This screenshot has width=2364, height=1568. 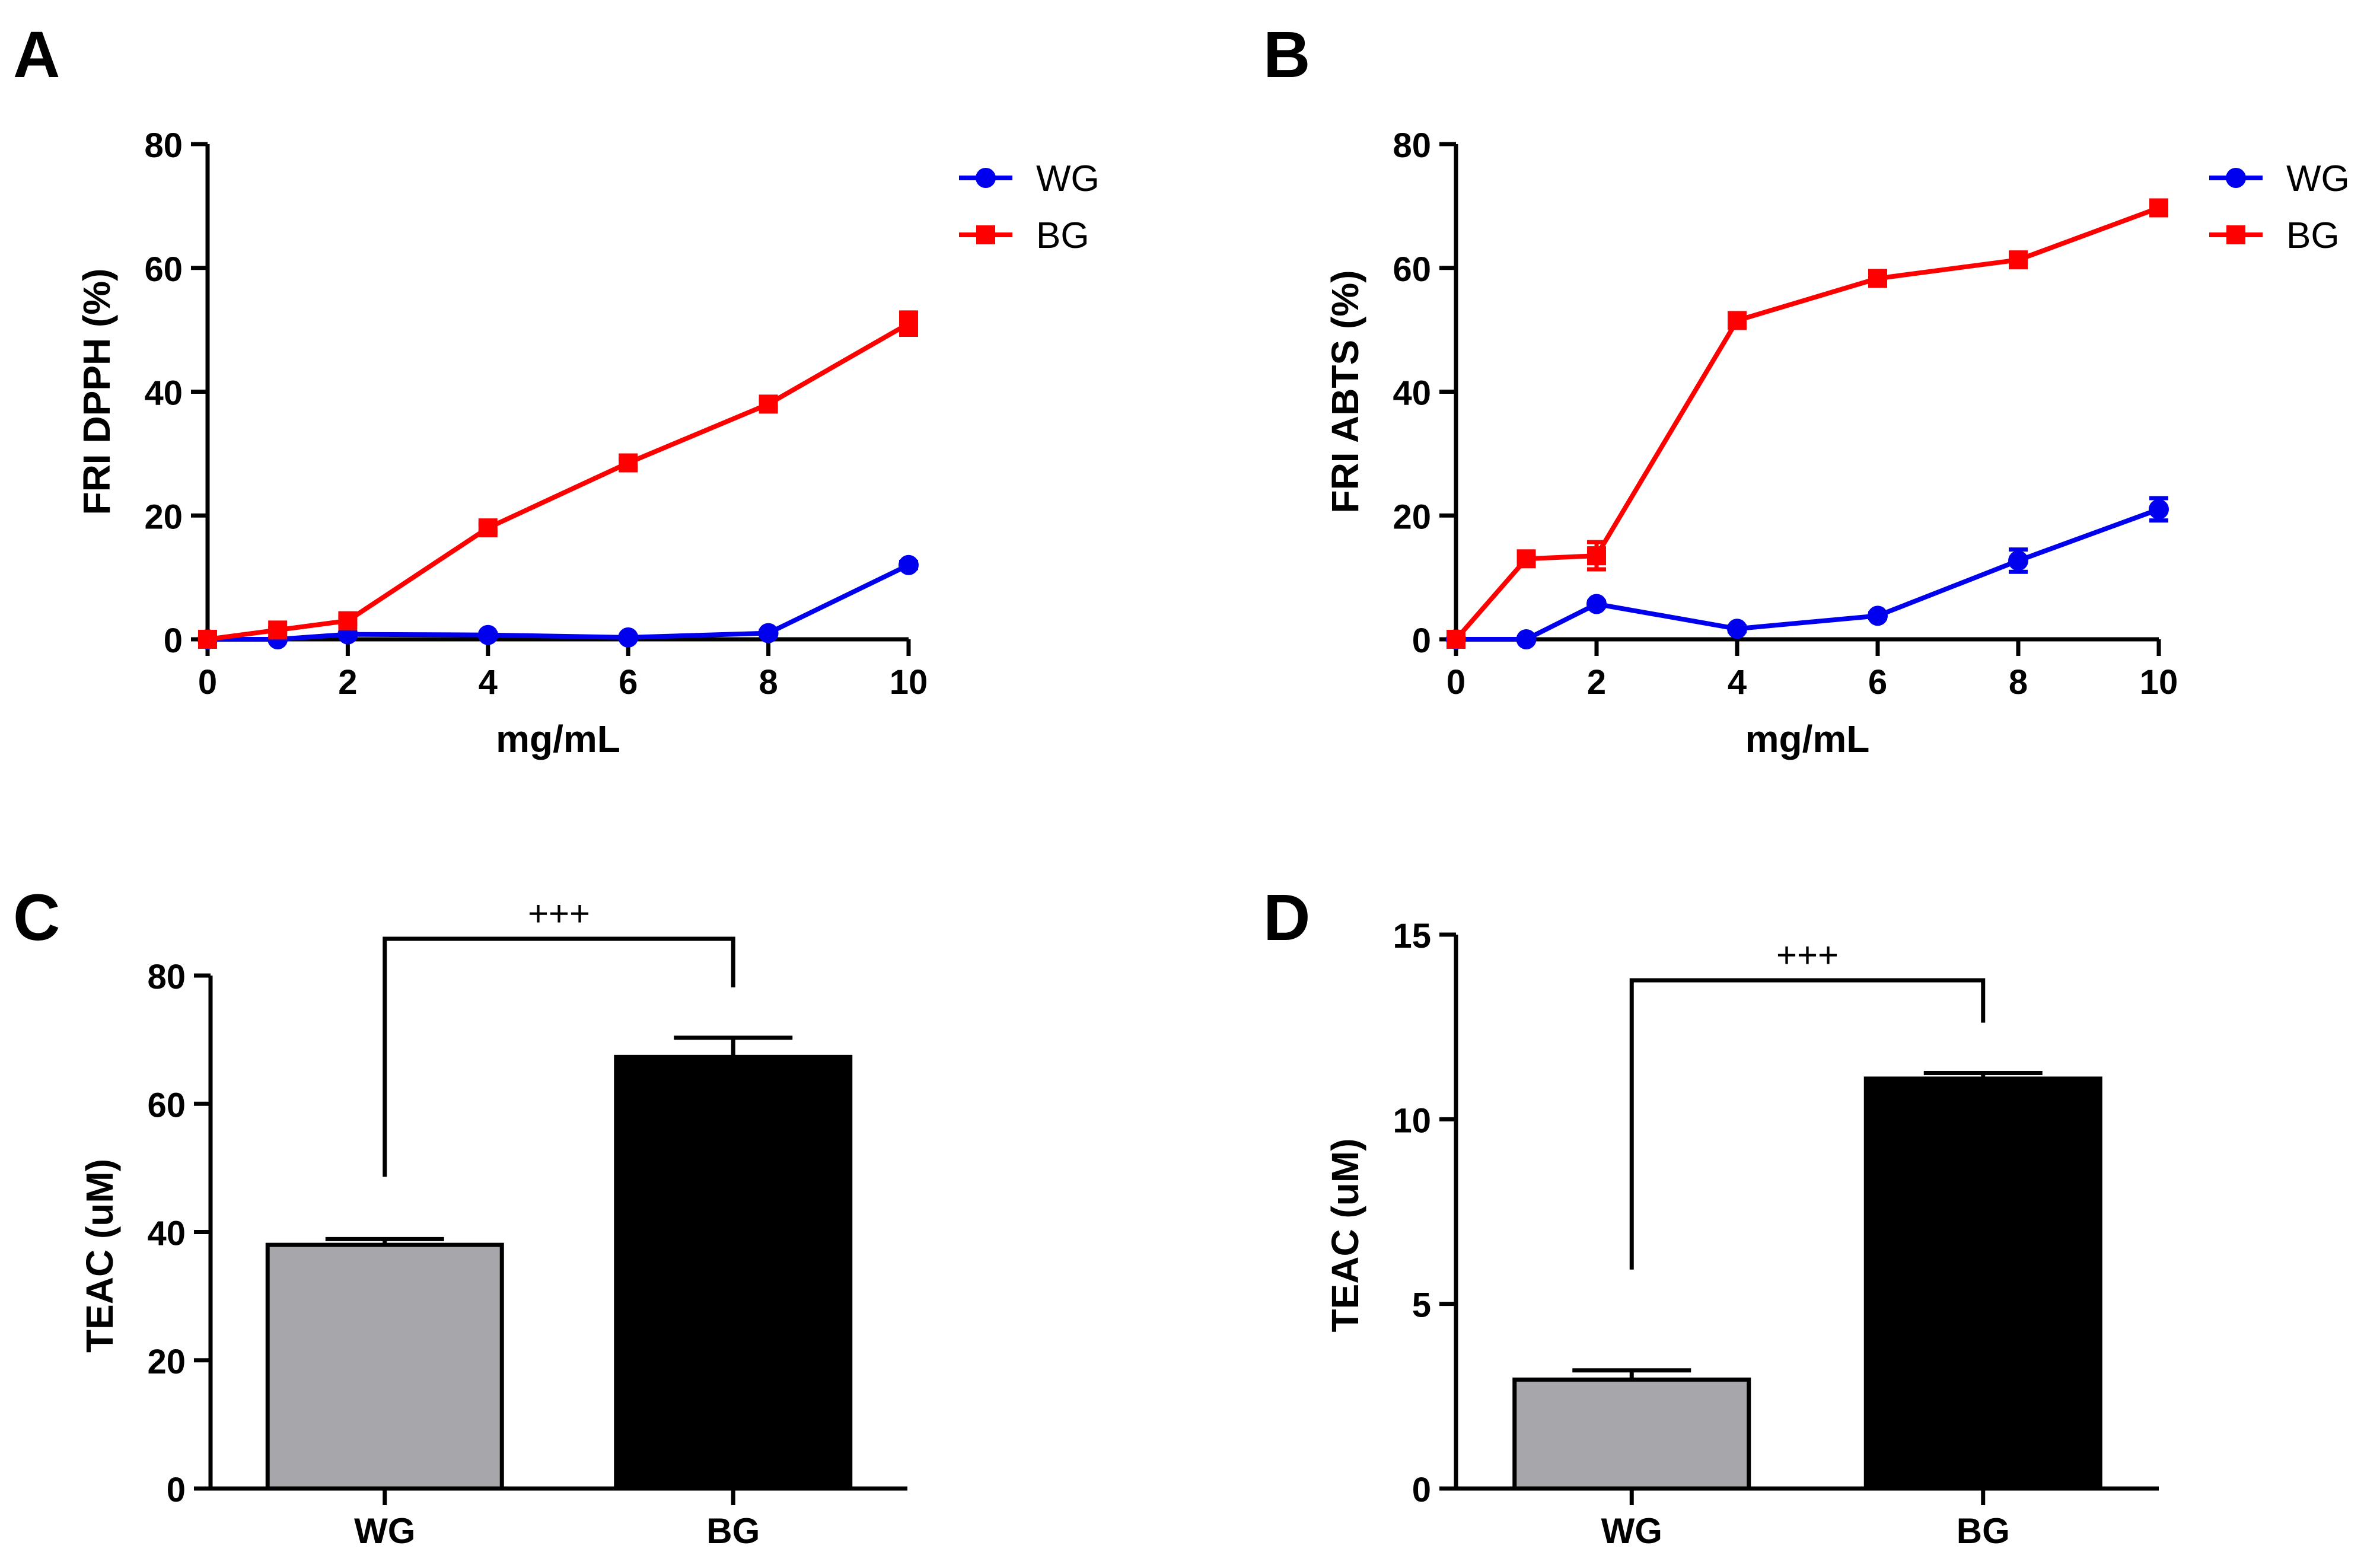 I want to click on y-tick-label-15: 15, so click(x=1412, y=936).